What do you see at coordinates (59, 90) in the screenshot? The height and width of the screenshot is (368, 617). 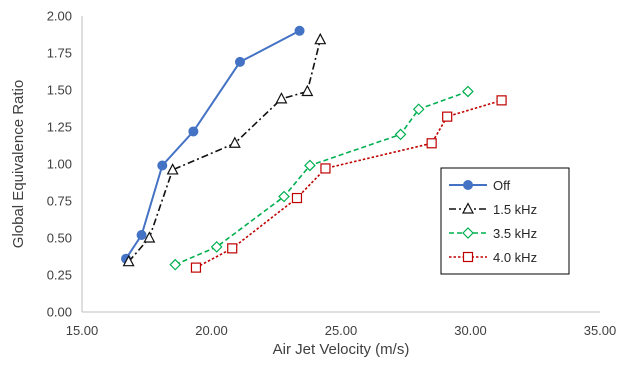 I see `y-tick-label: 1.50` at bounding box center [59, 90].